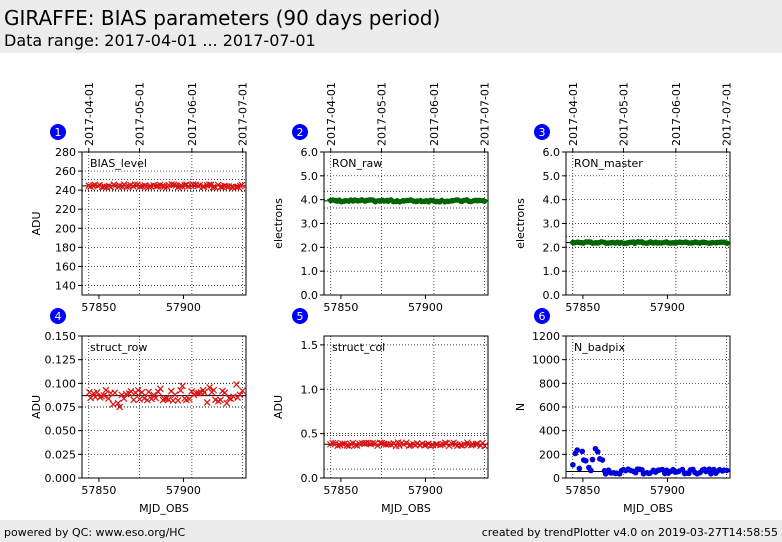 The width and height of the screenshot is (782, 542). I want to click on panel-label: struct_row, so click(118, 347).